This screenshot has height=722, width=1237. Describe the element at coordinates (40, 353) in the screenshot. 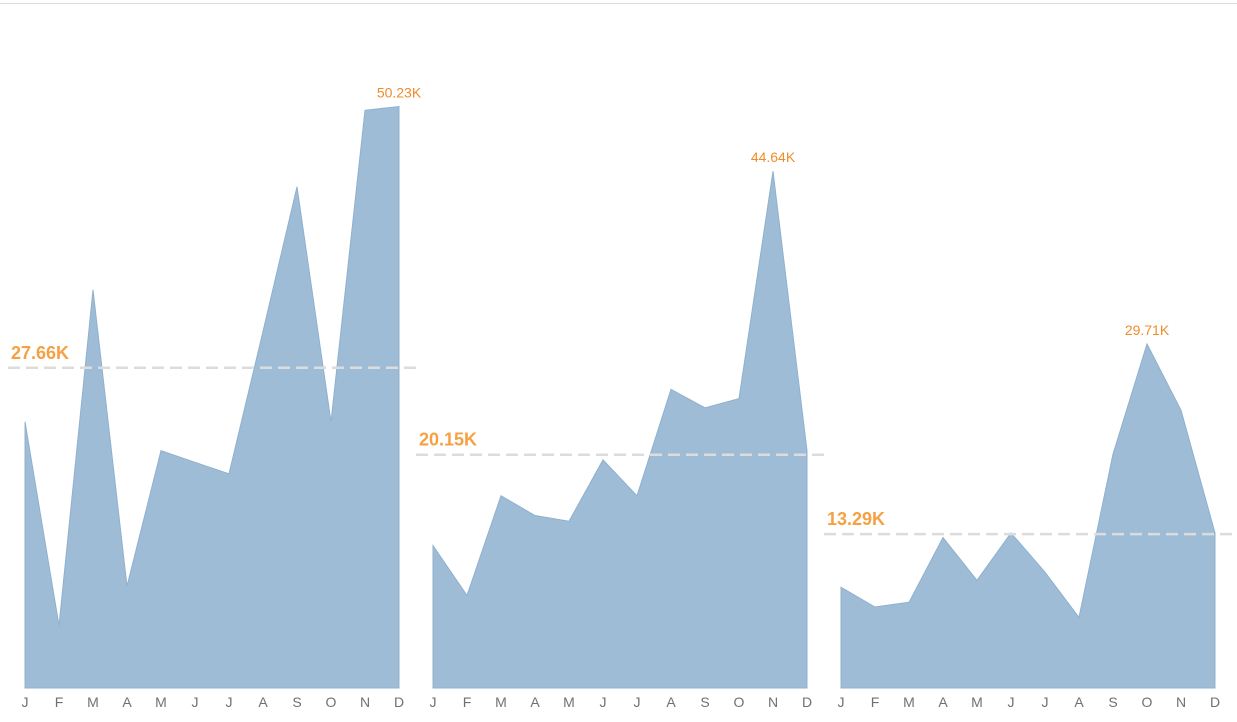

I see `reference-line-label-1: 27.66K` at that location.